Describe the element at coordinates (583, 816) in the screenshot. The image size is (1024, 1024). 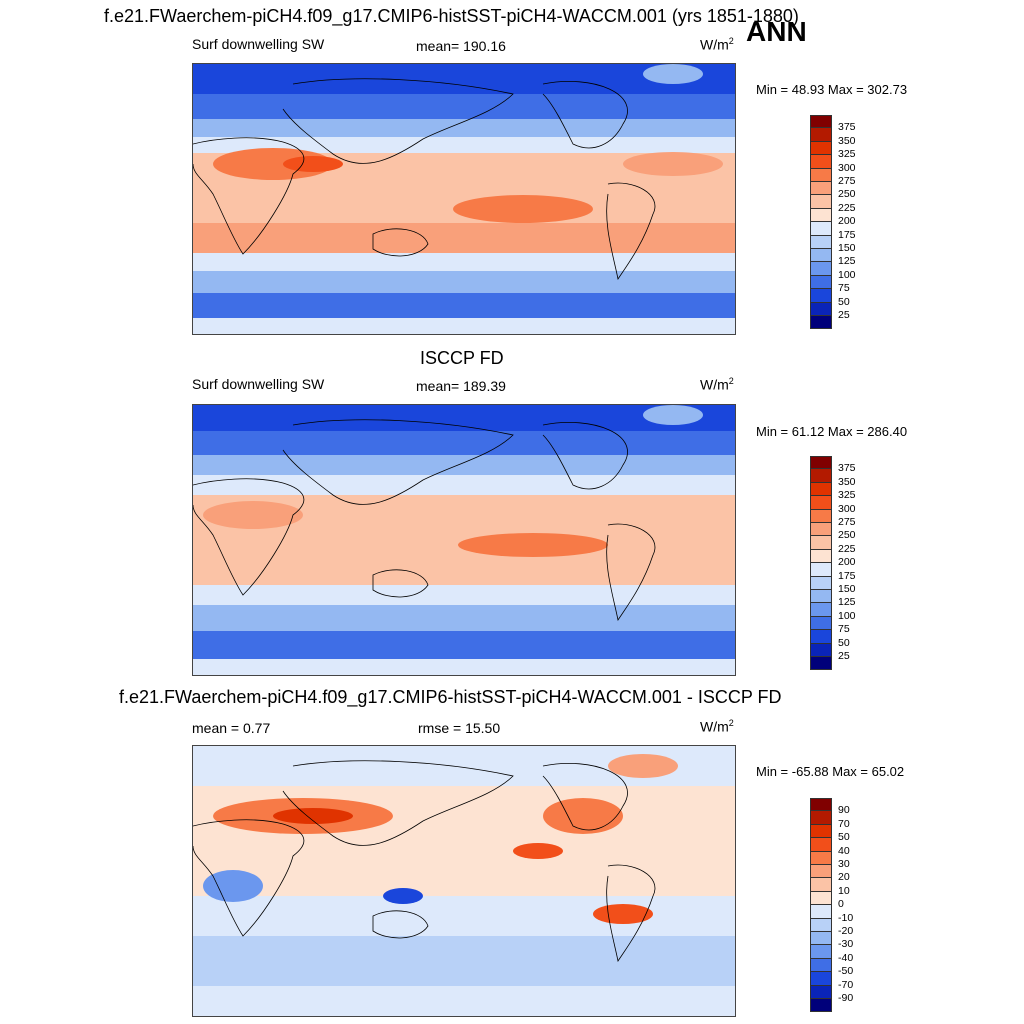
I see `n-america-positive` at that location.